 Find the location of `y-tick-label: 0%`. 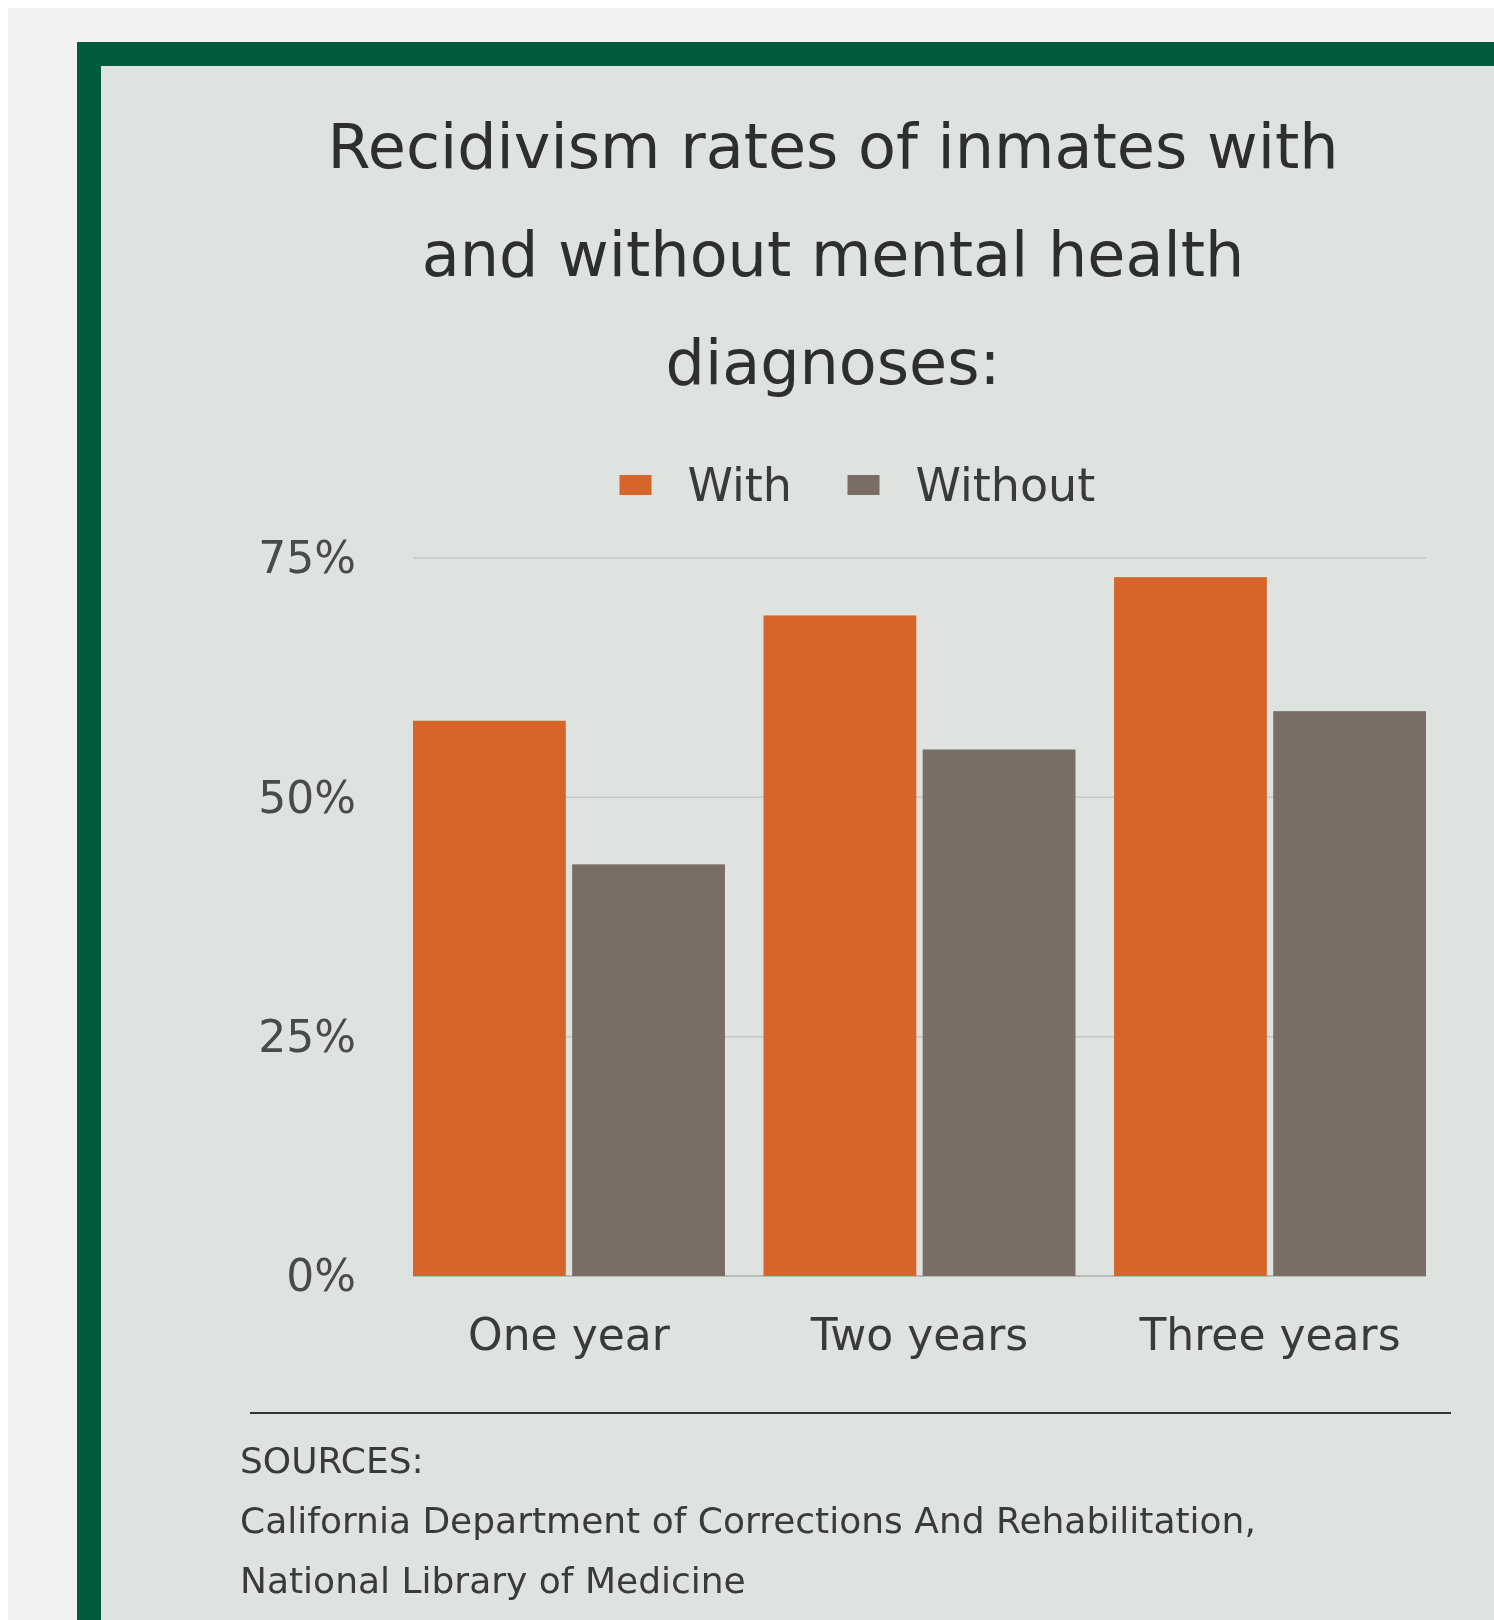

y-tick-label: 0% is located at coordinates (321, 1276).